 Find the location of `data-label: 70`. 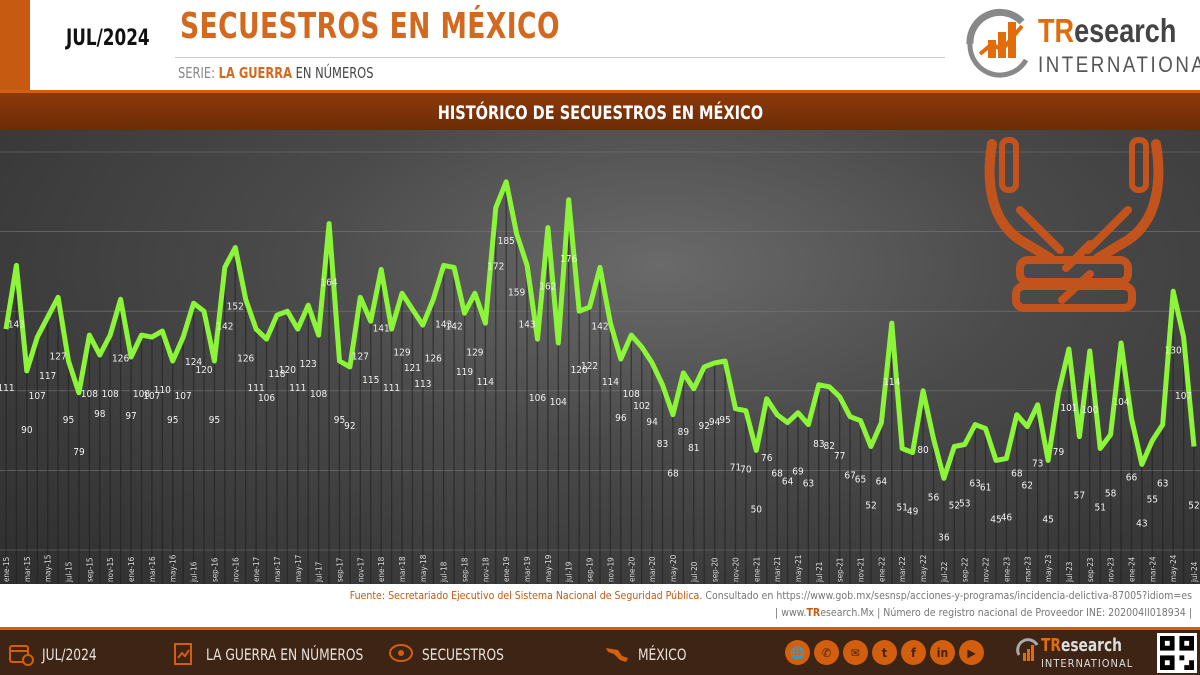

data-label: 70 is located at coordinates (746, 470).